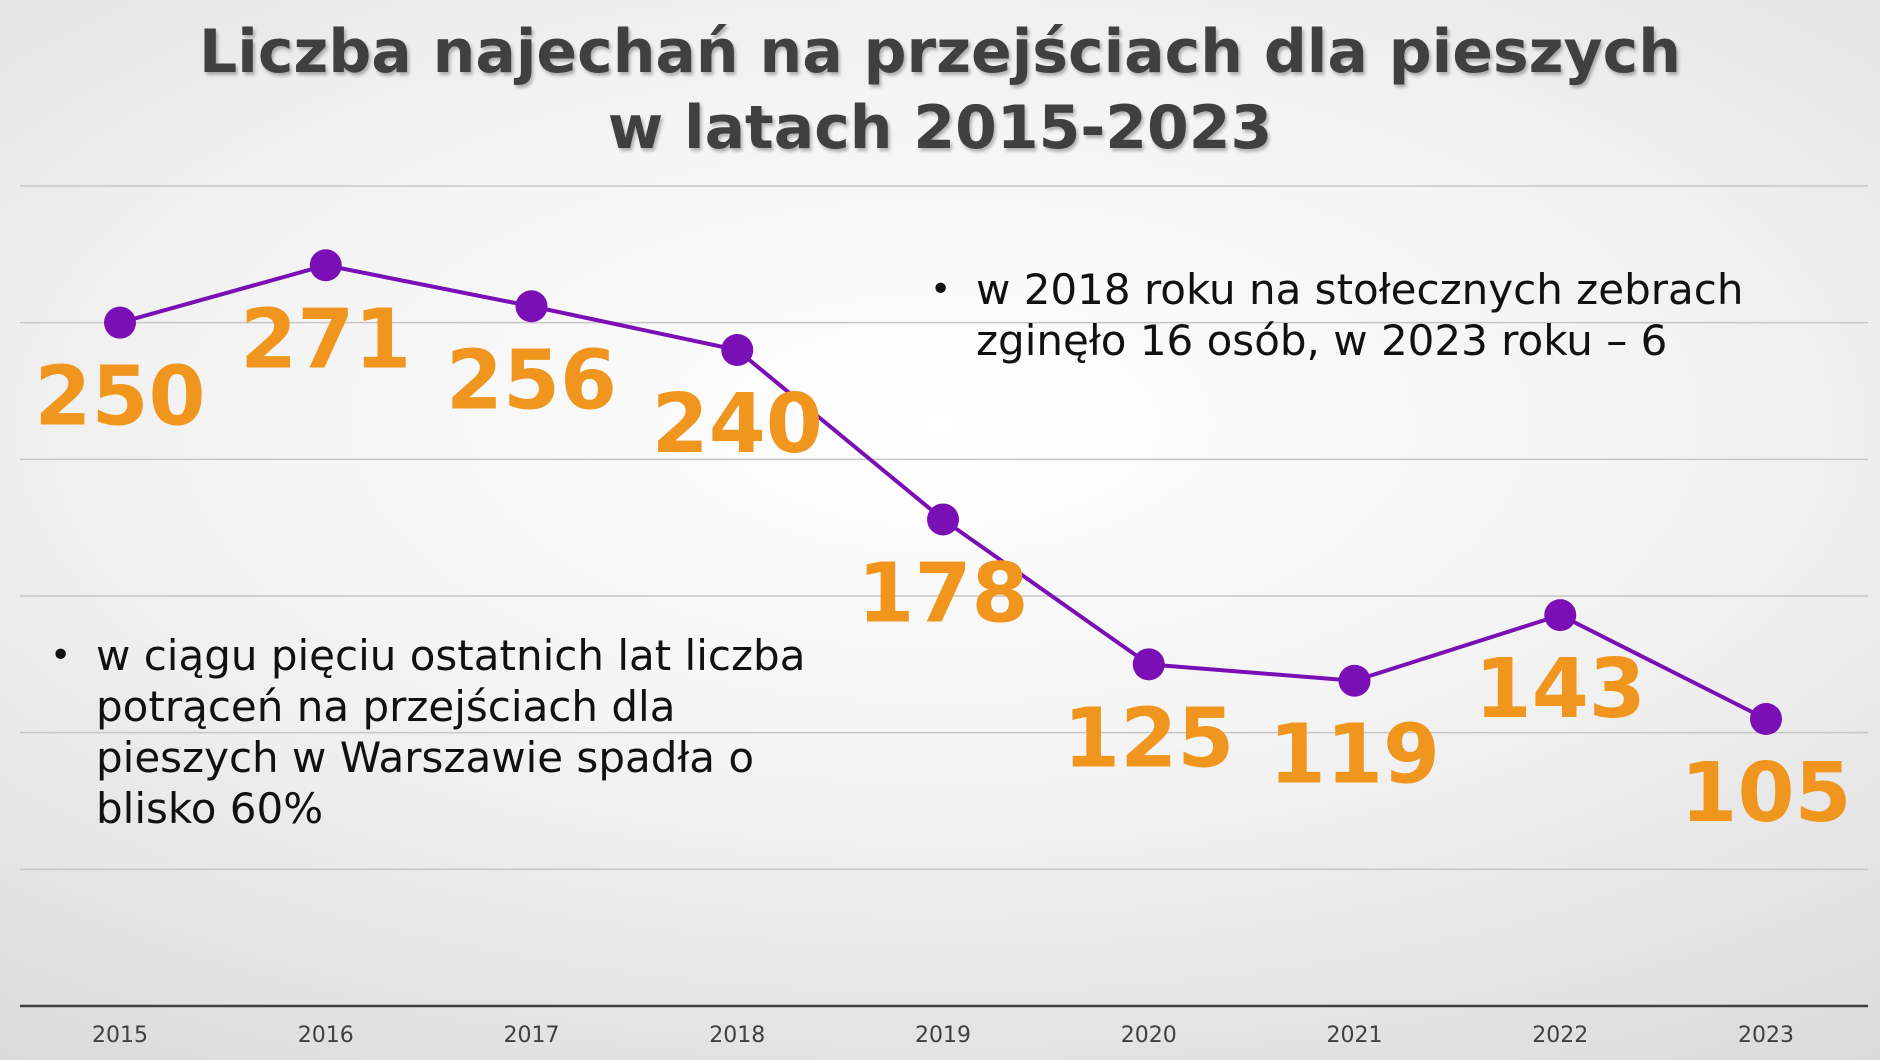 This screenshot has height=1060, width=1880. I want to click on data-point-2021, so click(1354, 680).